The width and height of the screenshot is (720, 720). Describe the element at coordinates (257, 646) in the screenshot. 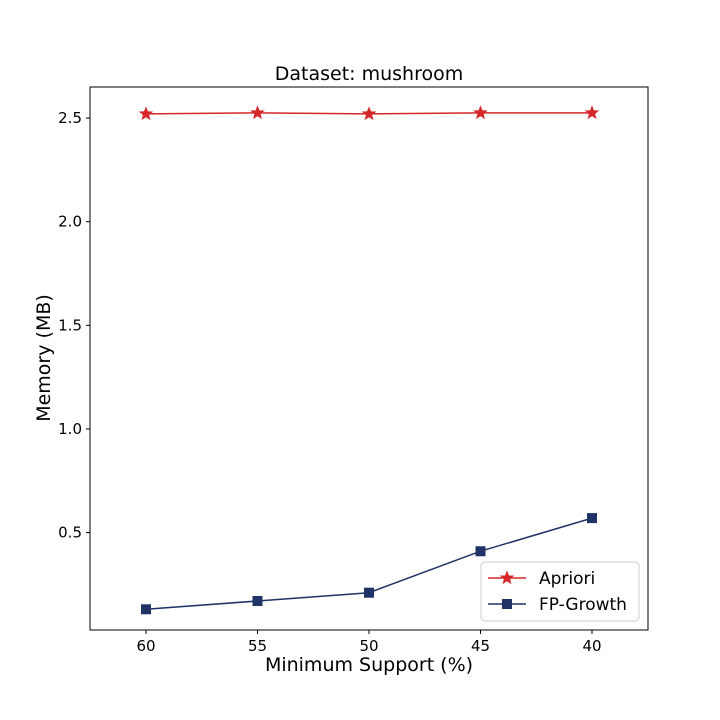

I see `x-tick-label: 55` at that location.